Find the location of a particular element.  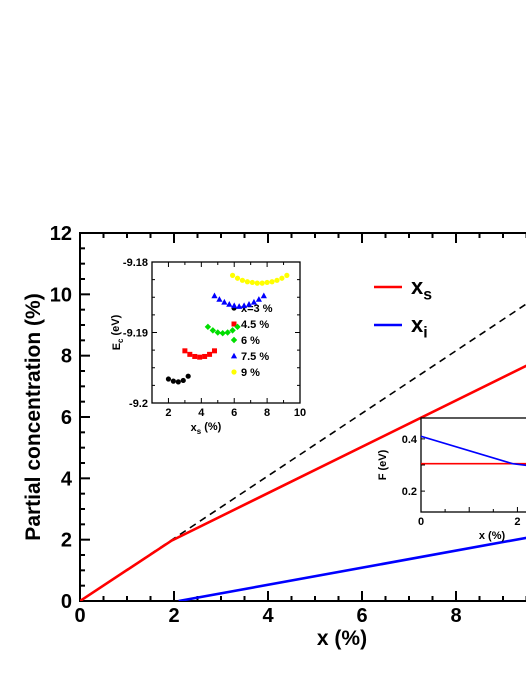

inset-x-axis-title-main: x is located at coordinates (194, 428).